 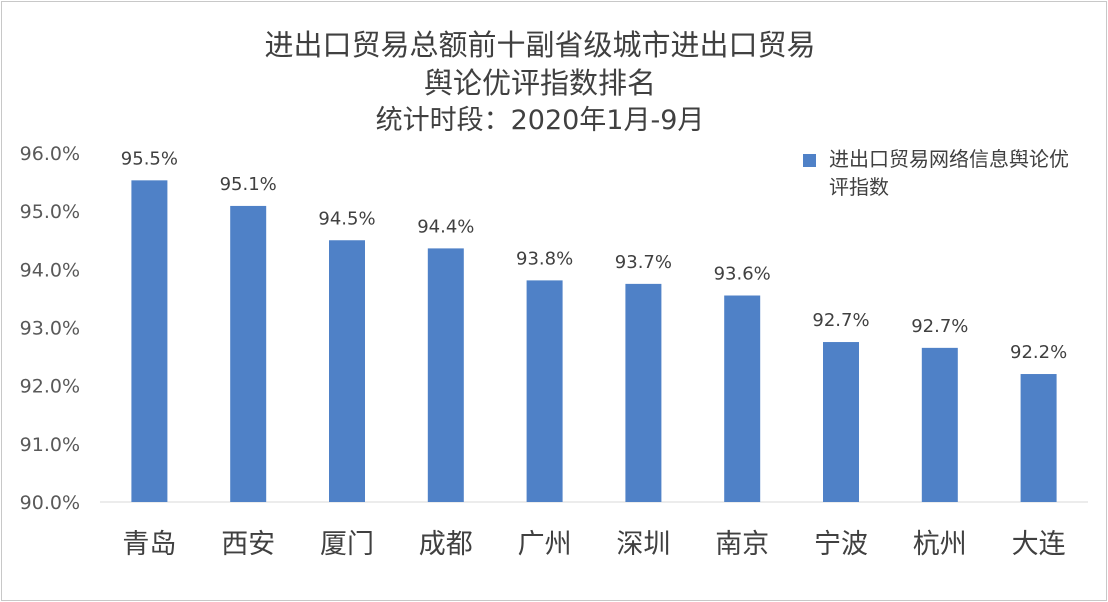 I want to click on x-tick-label: 杭州, so click(x=940, y=544).